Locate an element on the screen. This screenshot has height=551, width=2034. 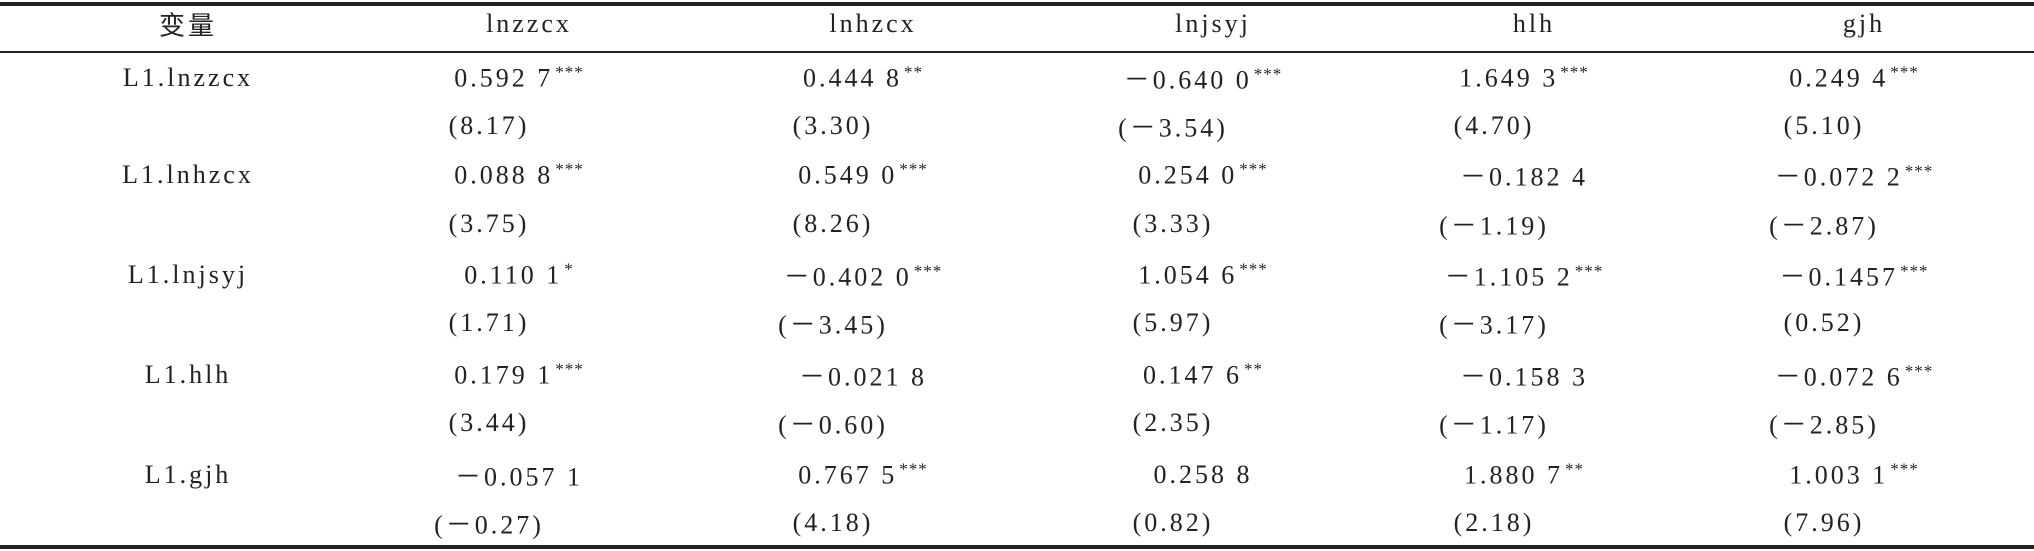
t-stat: (3.33) is located at coordinates (1173, 223).